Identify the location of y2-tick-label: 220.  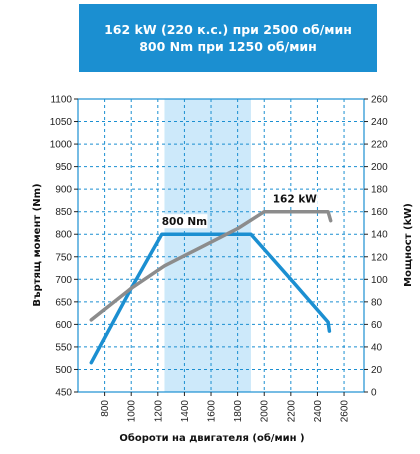
(379, 145).